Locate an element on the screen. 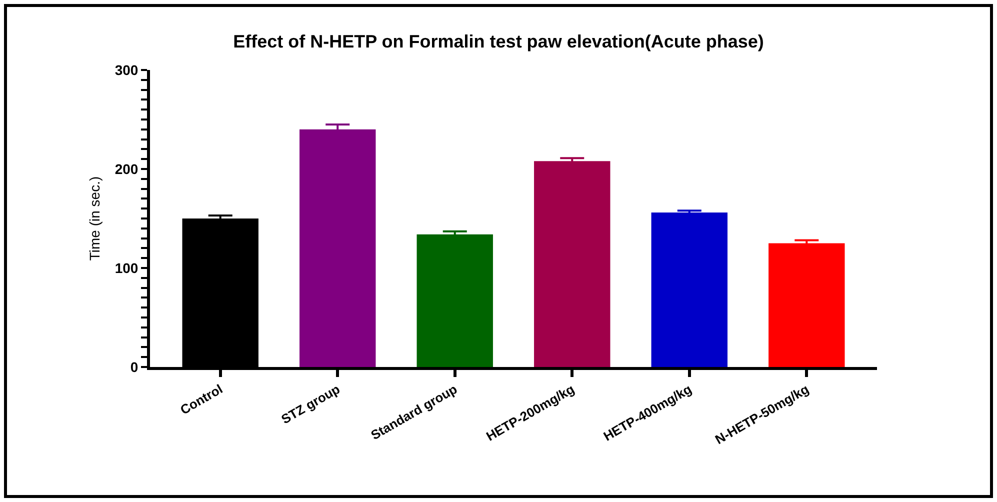 The width and height of the screenshot is (997, 502). y-tick-label: 200 is located at coordinates (126, 168).